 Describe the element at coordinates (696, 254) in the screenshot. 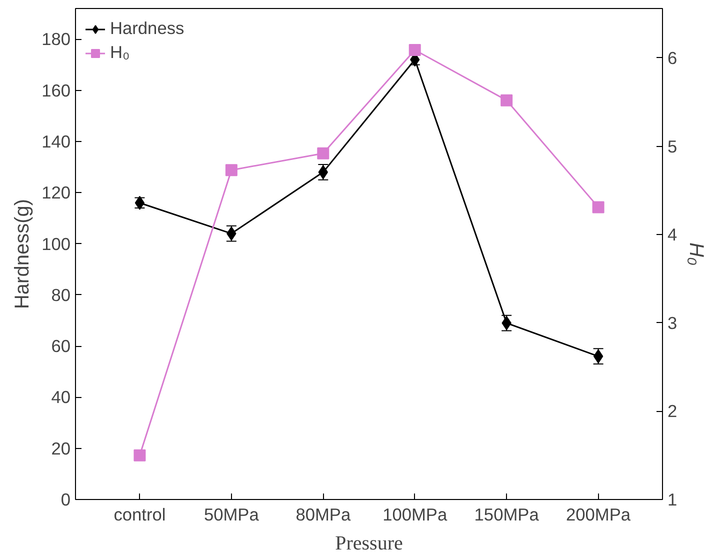

I see `y2-axis-title: H₀` at that location.